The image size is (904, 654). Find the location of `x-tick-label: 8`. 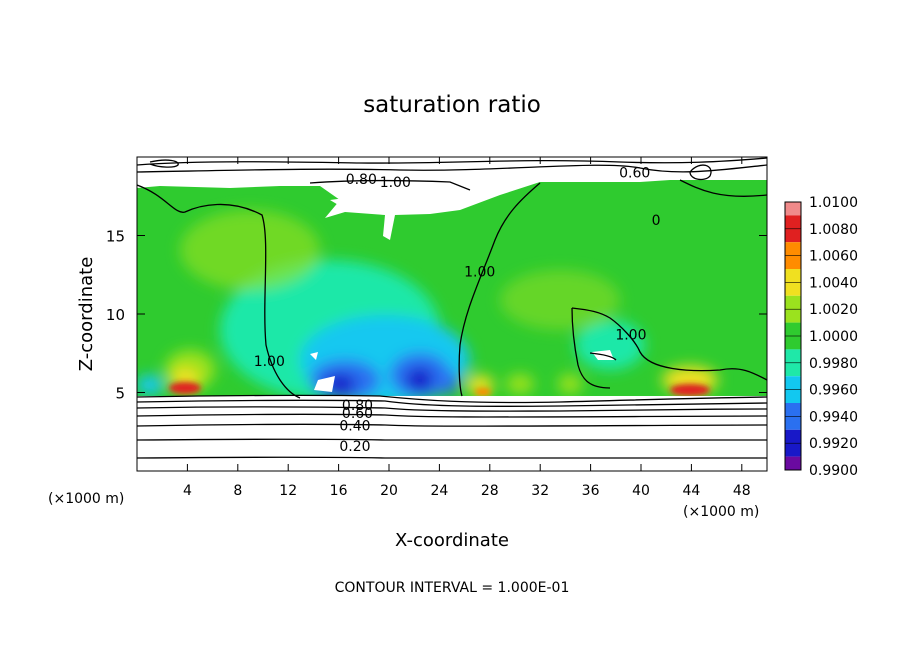

x-tick-label: 8 is located at coordinates (237, 491).